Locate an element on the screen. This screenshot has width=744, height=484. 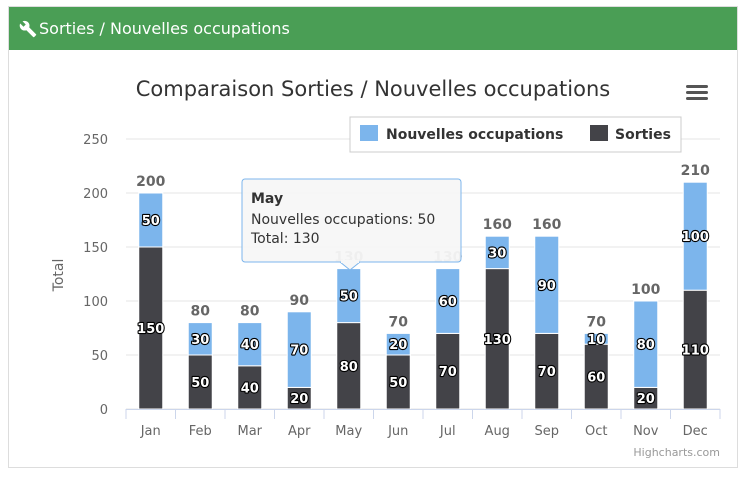
legend-item-nouvelles-occupations: Nouvelles occupations is located at coordinates (461, 134).